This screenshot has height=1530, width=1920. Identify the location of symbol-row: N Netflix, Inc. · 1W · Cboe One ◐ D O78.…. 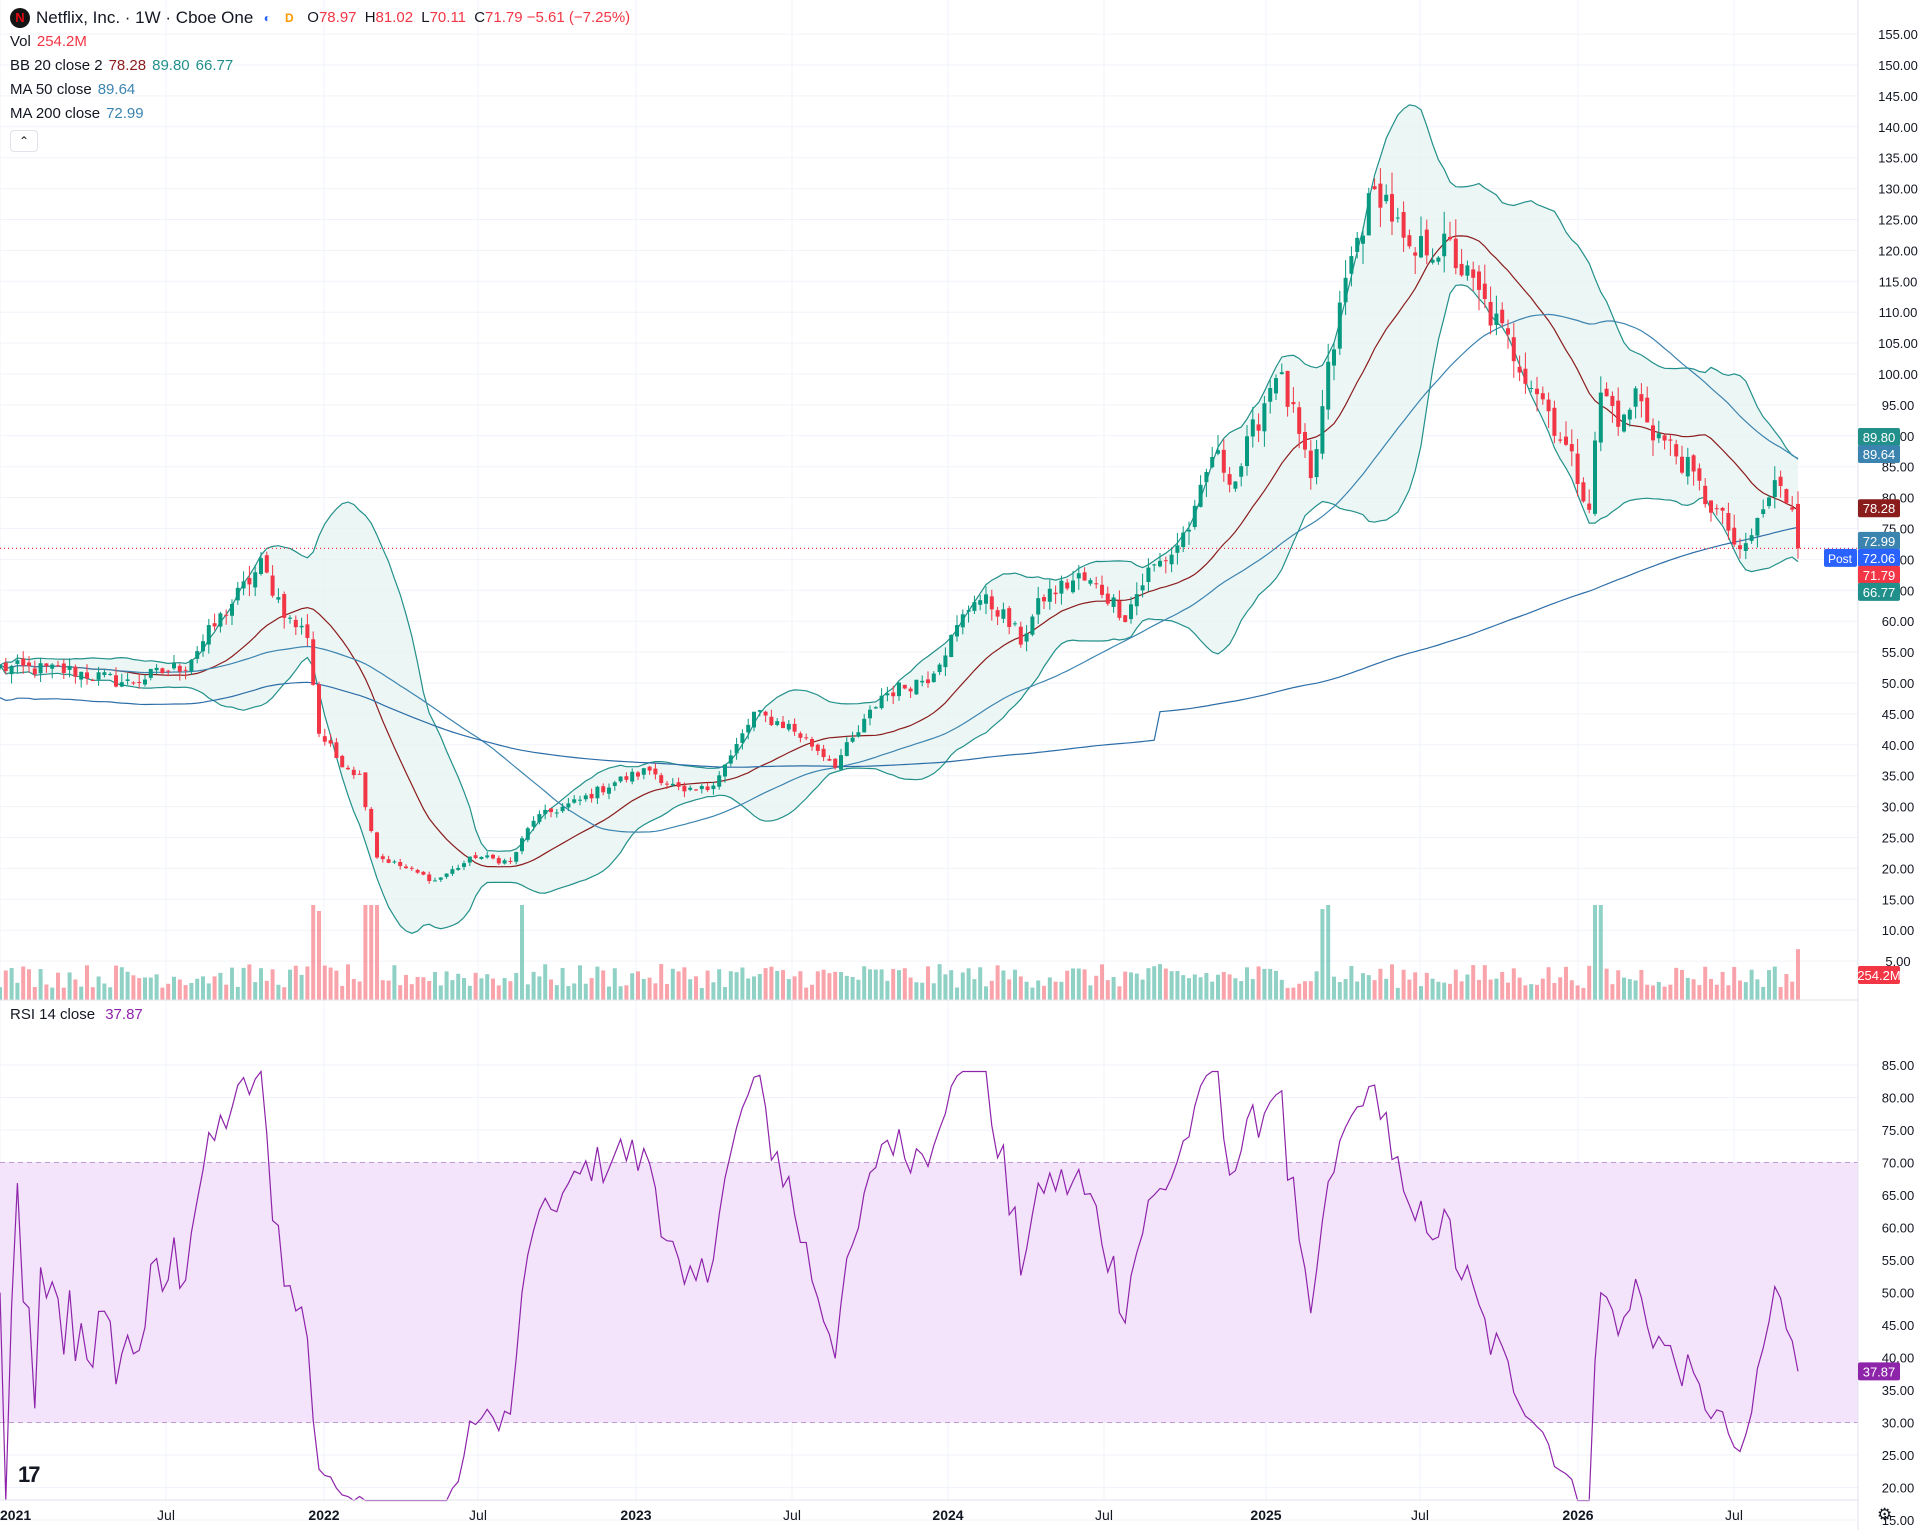
(320, 18).